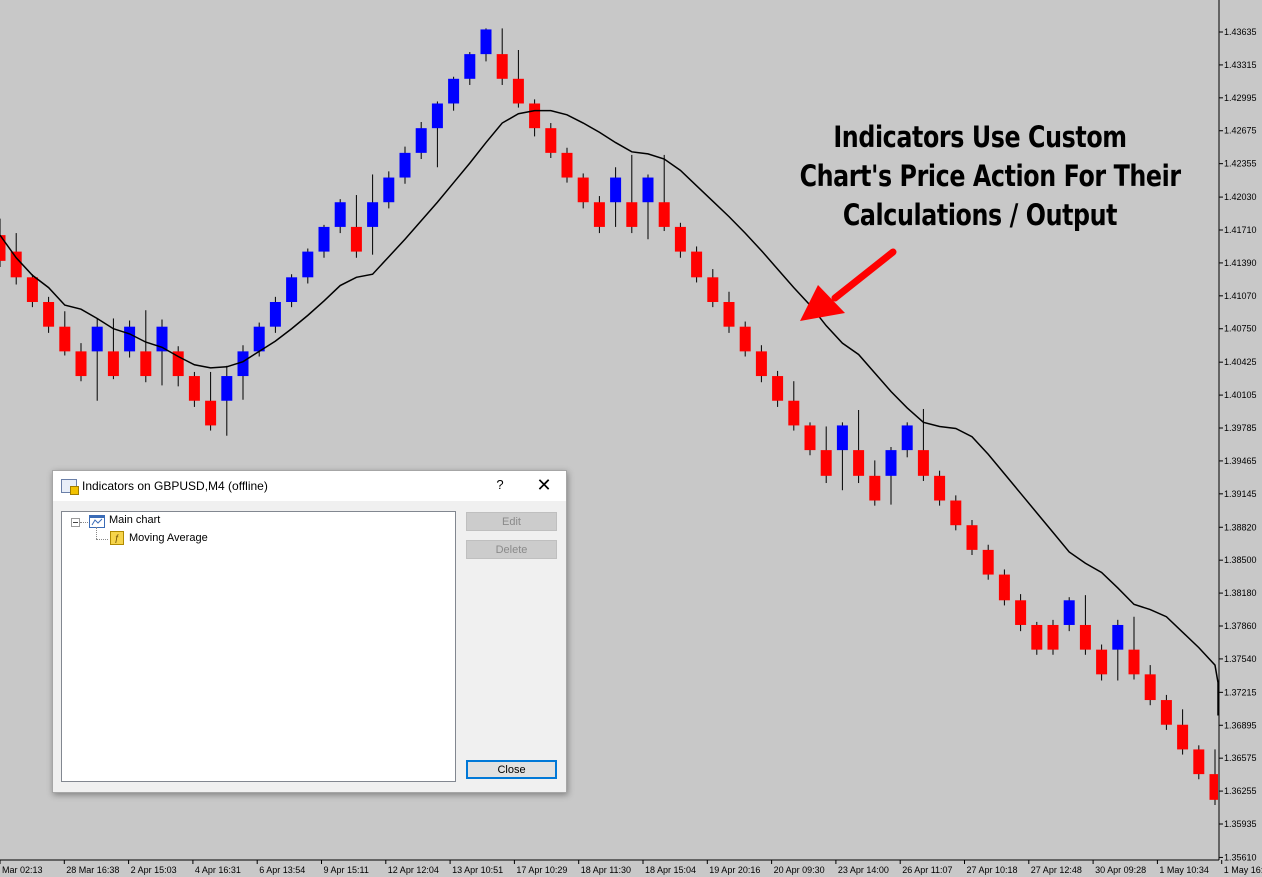  Describe the element at coordinates (218, 870) in the screenshot. I see `time-tick-label: 4 Apr 16:31` at that location.